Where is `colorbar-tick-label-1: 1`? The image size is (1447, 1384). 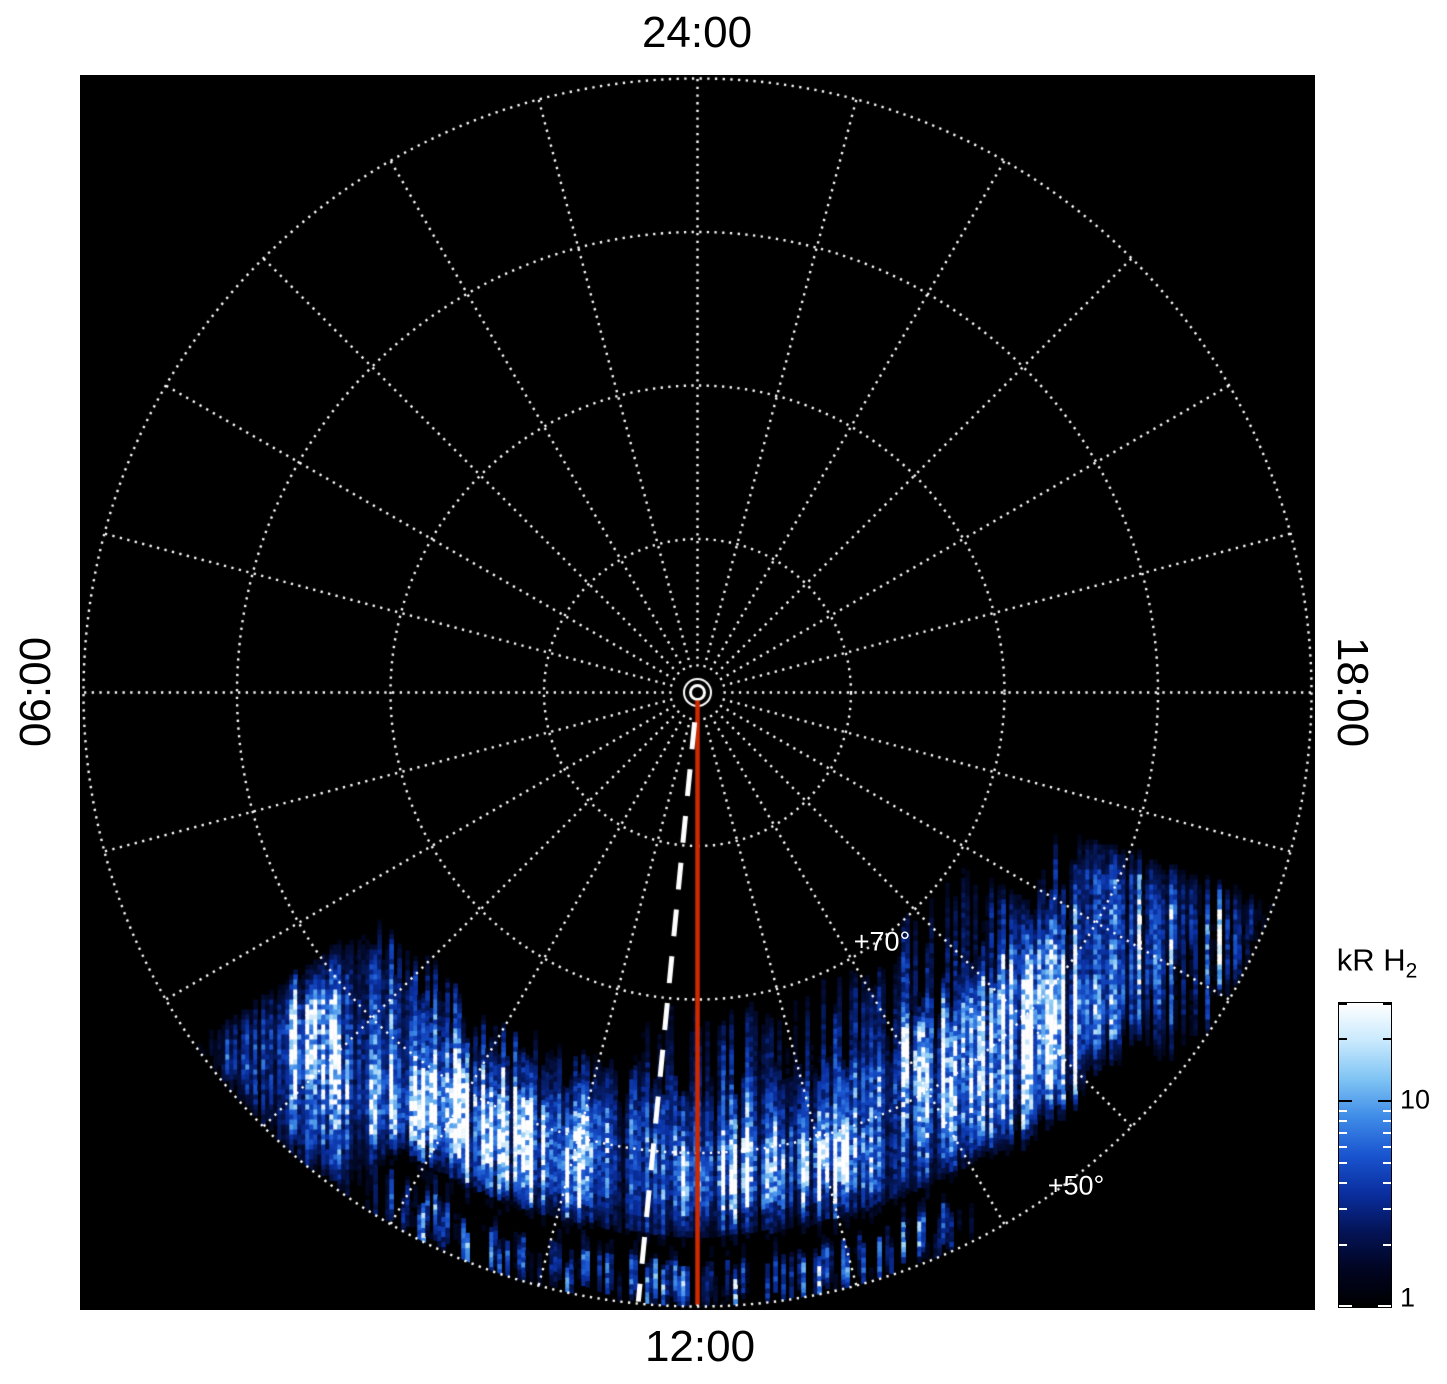
colorbar-tick-label-1: 1 is located at coordinates (1408, 1297).